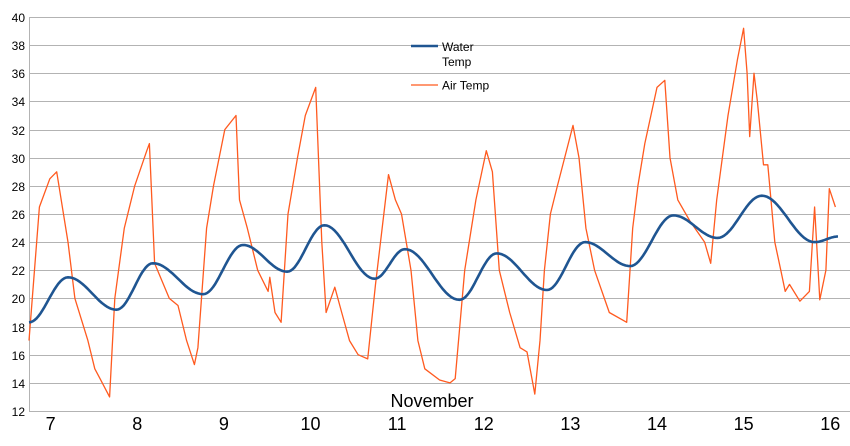 Image resolution: width=850 pixels, height=446 pixels. I want to click on y-tick-label: 26, so click(19, 215).